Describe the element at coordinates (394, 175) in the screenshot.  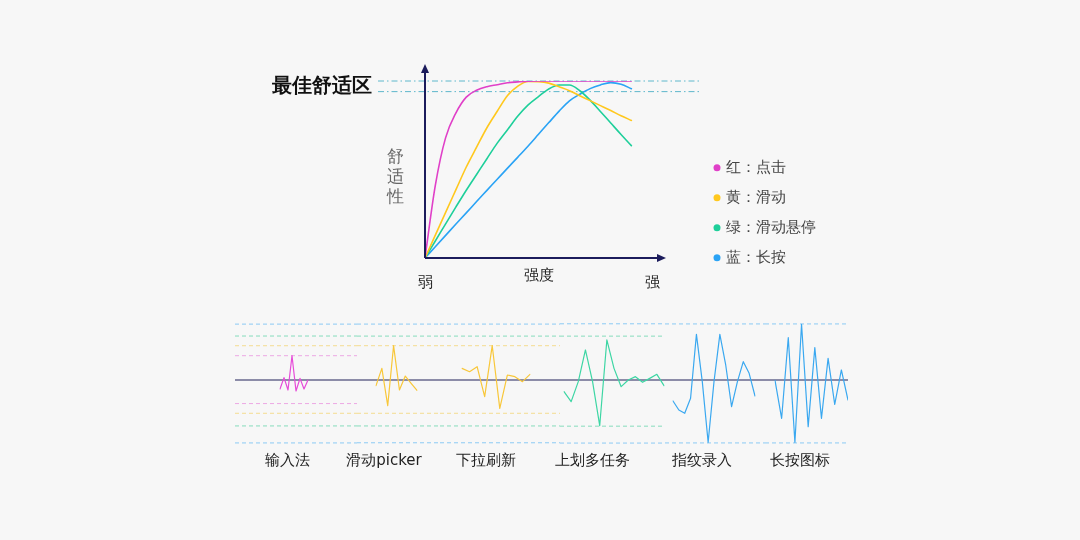
I see `y-axis-title: 舒适性` at that location.